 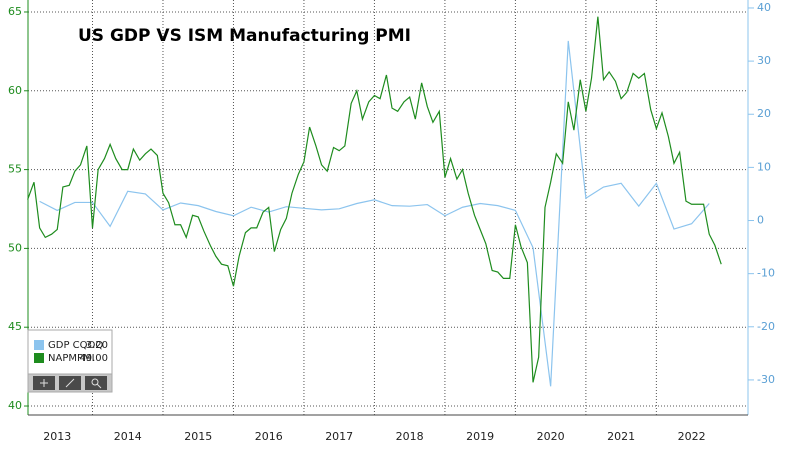 What do you see at coordinates (764, 113) in the screenshot?
I see `y2-tick-label: 20` at bounding box center [764, 113].